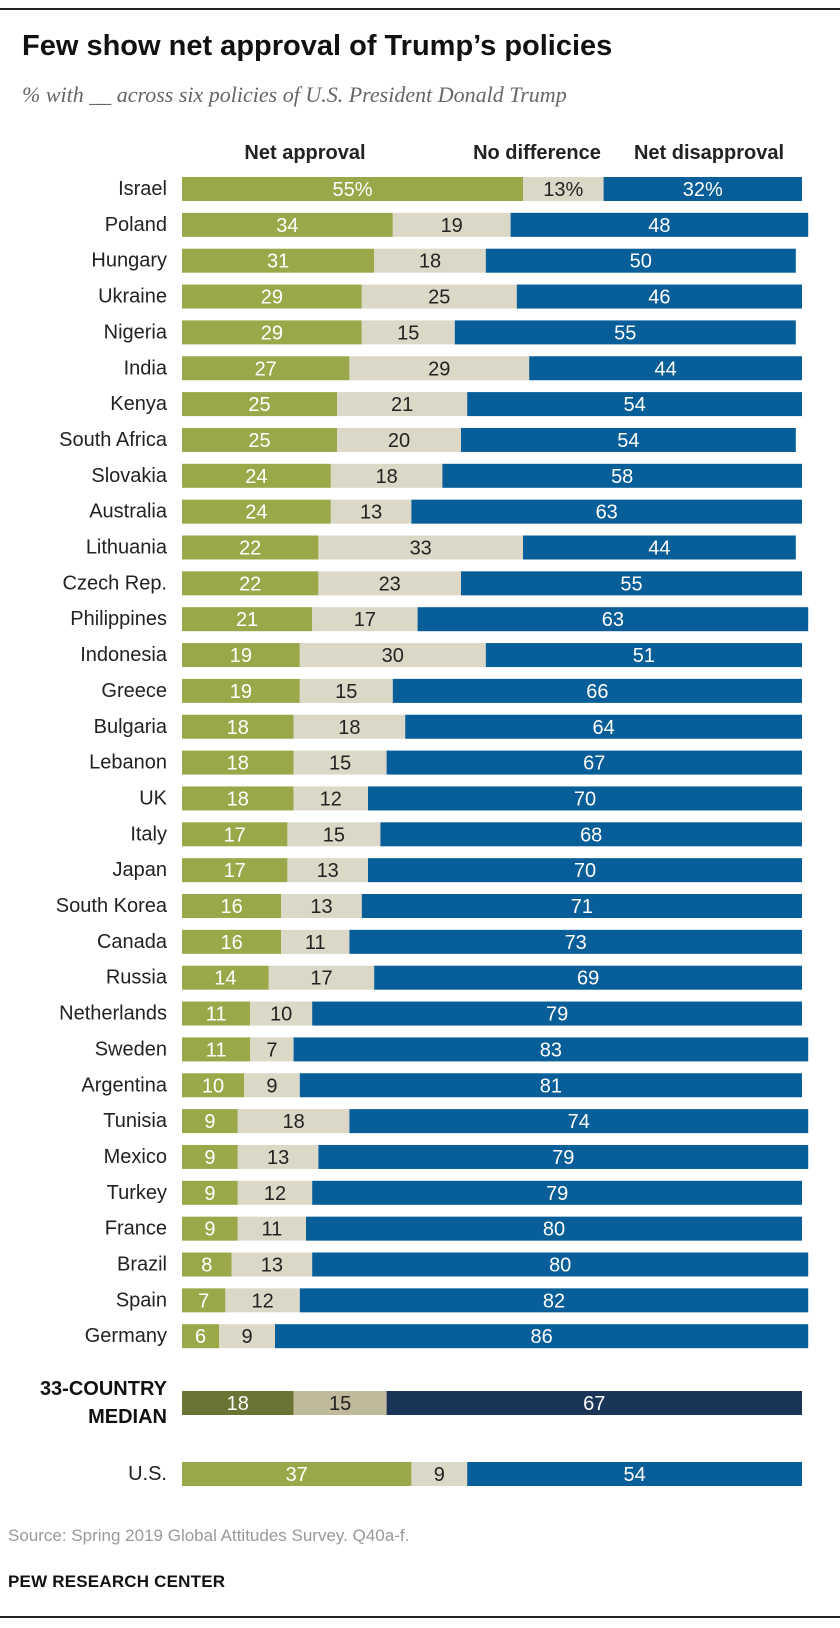  Describe the element at coordinates (136, 225) in the screenshot. I see `country-label-poland: Poland` at that location.